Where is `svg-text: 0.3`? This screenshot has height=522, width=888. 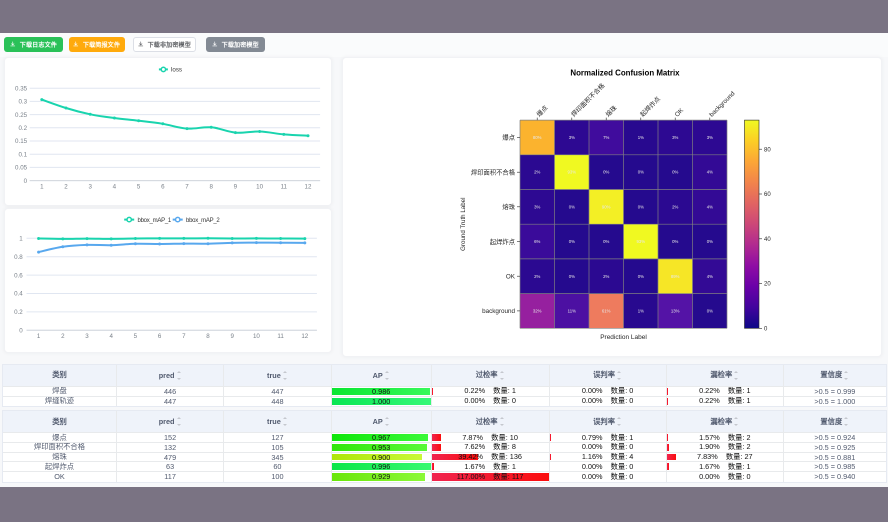 svg-text: 0.3 is located at coordinates (23, 102).